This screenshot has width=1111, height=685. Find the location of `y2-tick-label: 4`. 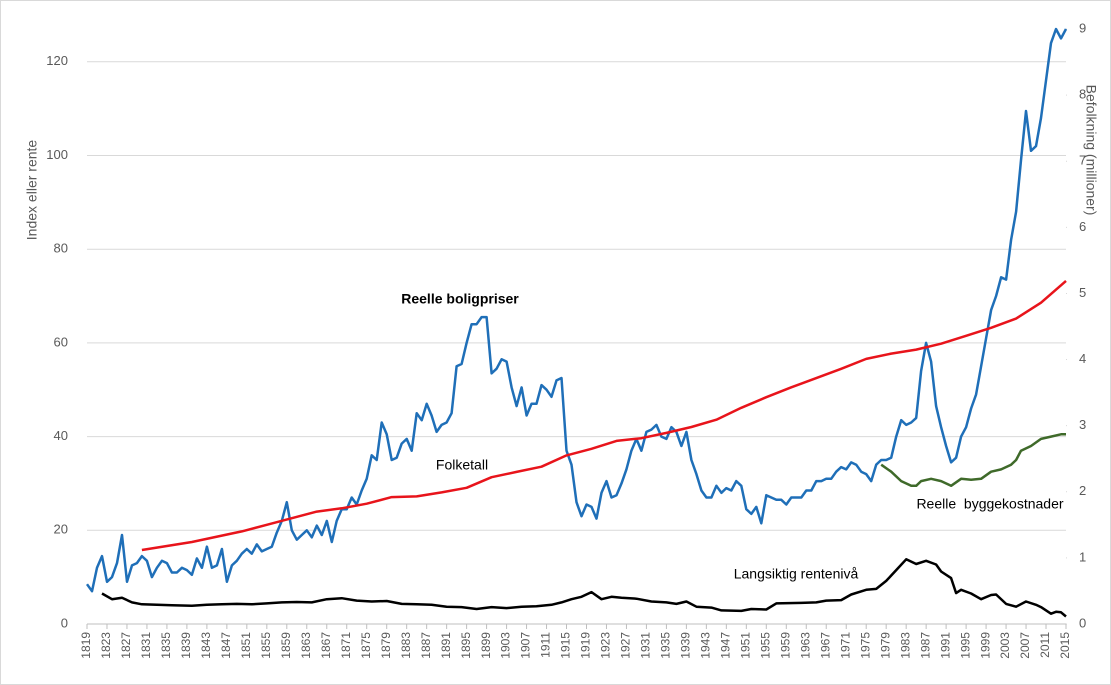

y2-tick-label: 4 is located at coordinates (1082, 358).